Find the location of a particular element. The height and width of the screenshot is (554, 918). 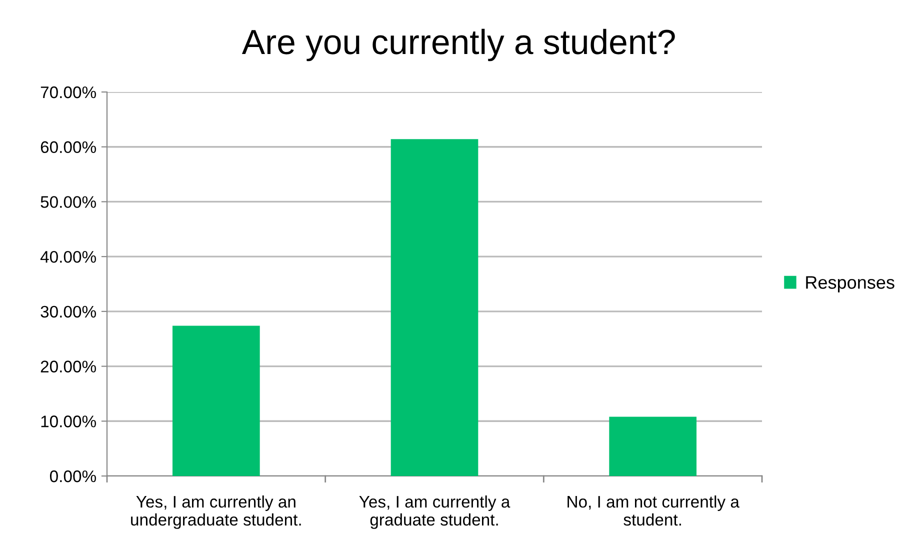

y-tick-label: 60.00% is located at coordinates (68, 147).